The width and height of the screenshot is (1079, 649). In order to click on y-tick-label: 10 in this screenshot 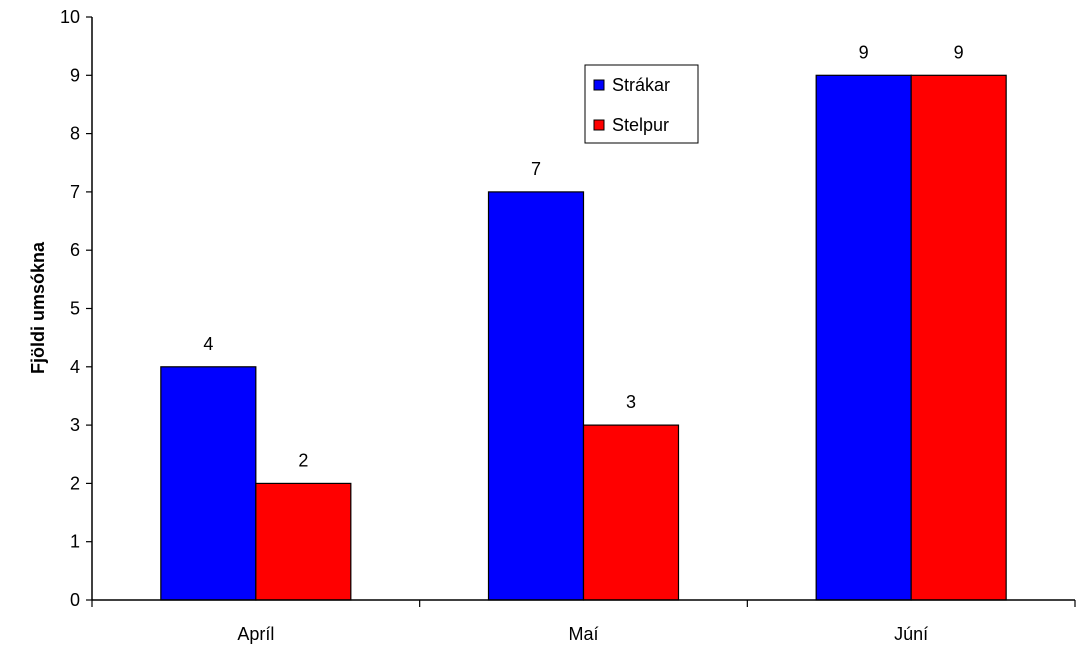, I will do `click(70, 17)`.